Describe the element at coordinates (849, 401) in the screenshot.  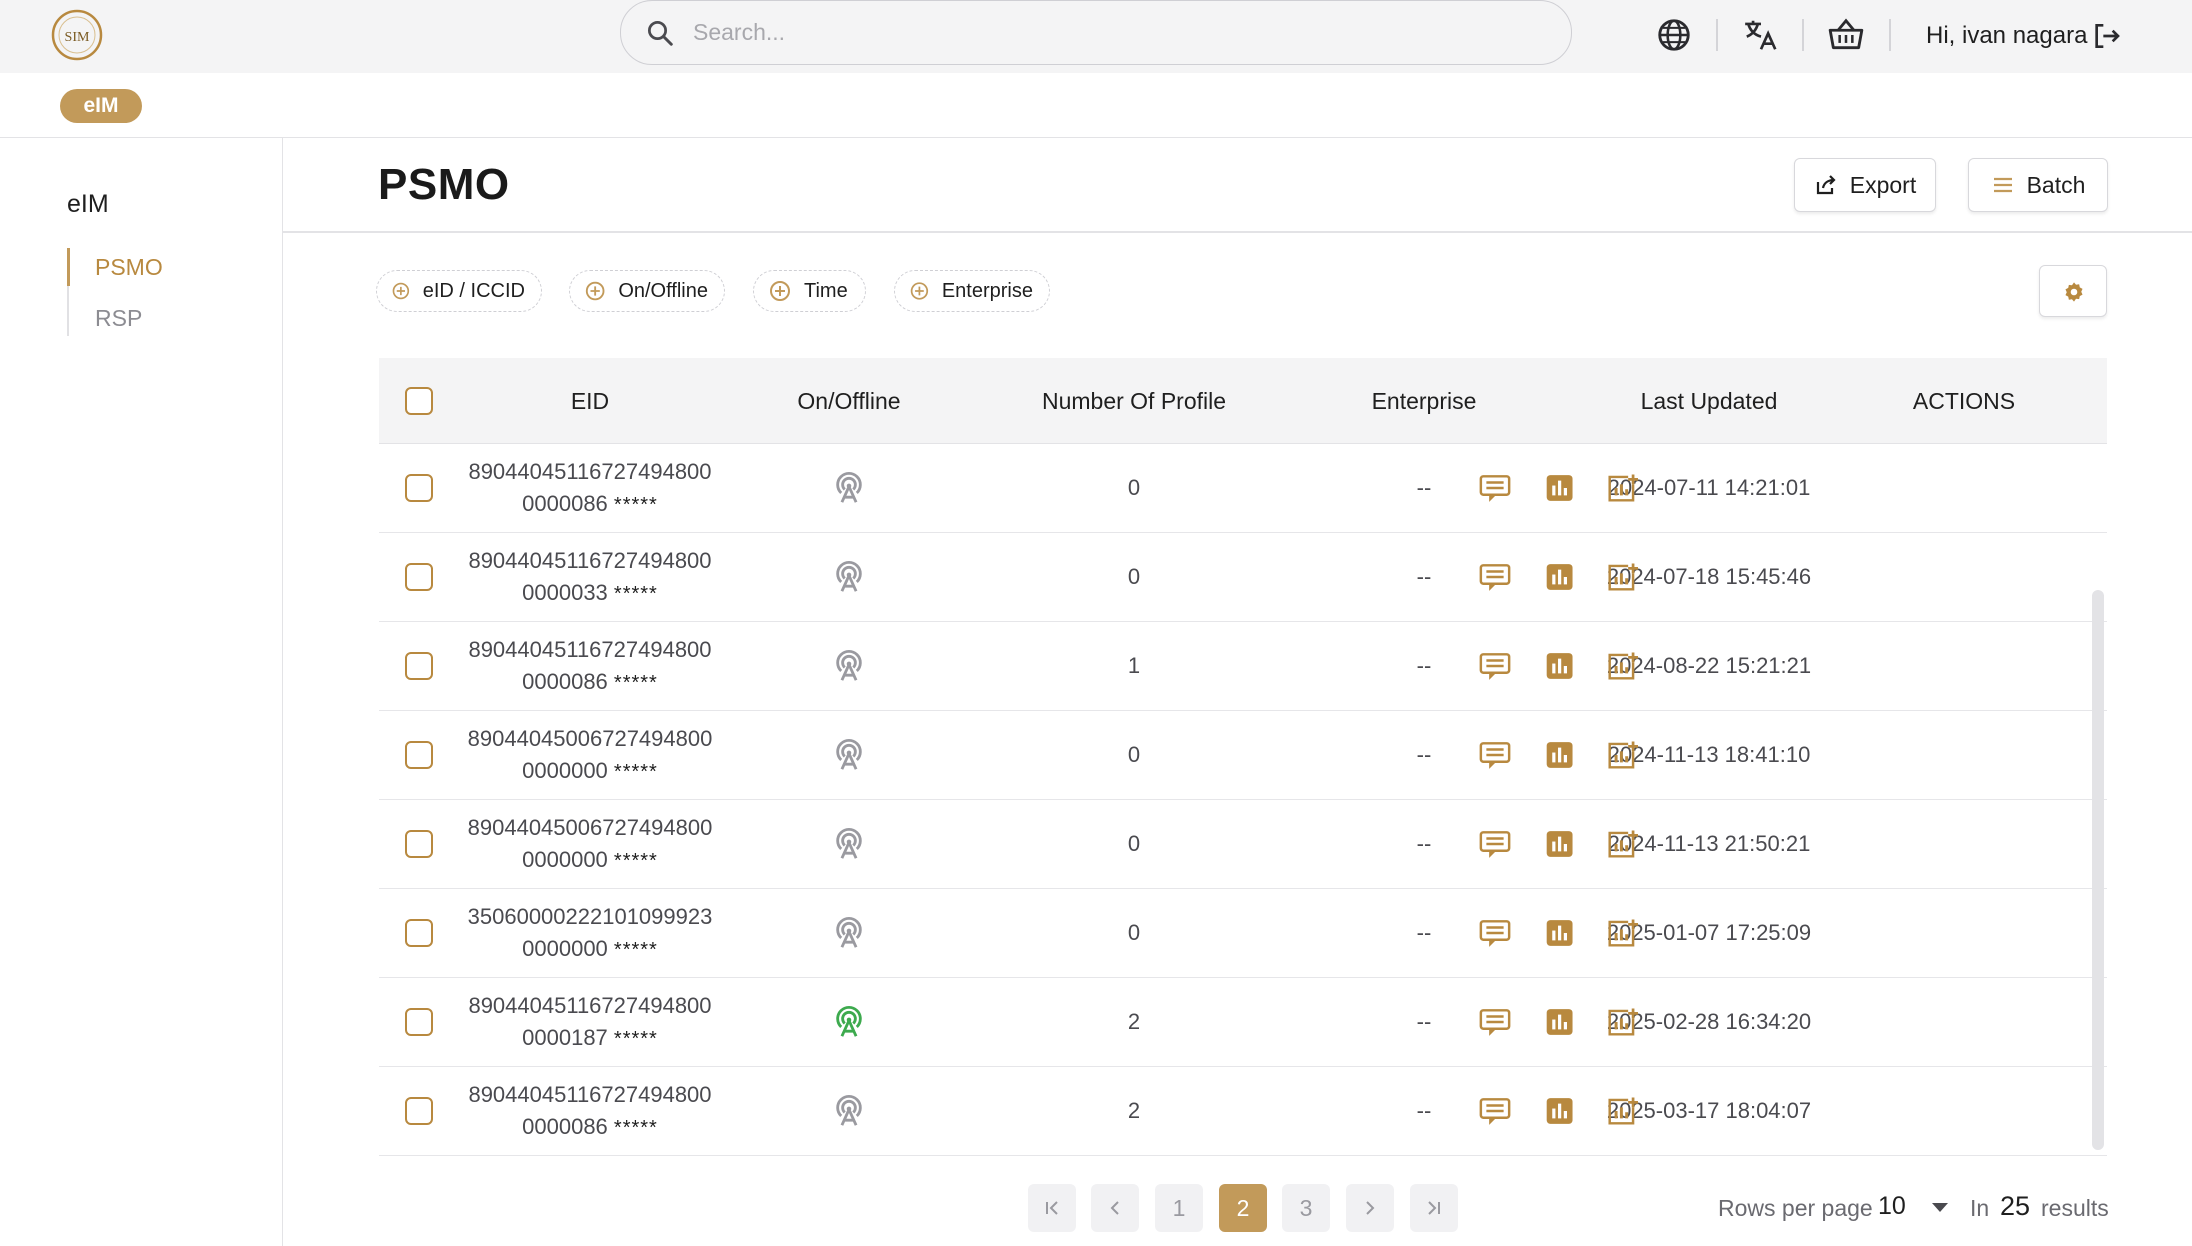
I see `column-header-on-offline: On/Offline` at that location.